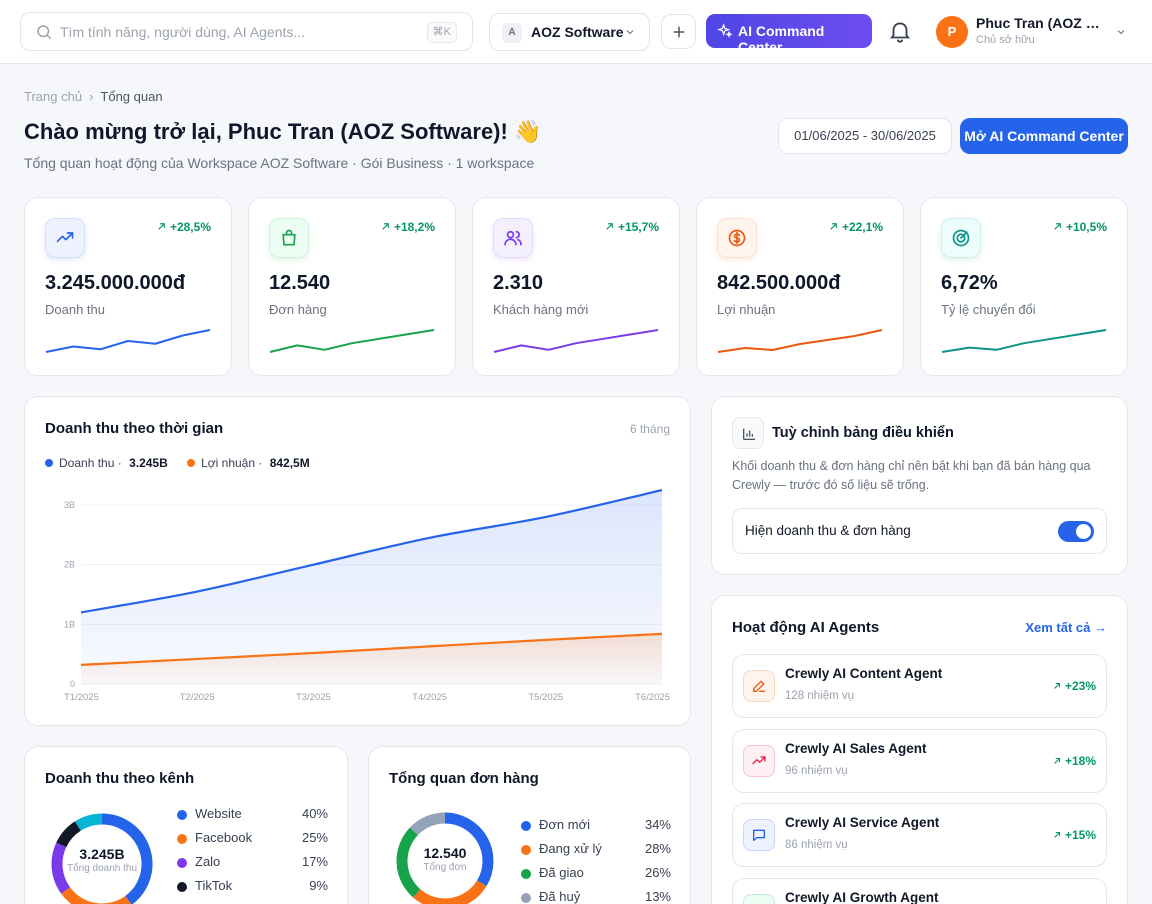 The width and height of the screenshot is (1152, 904). I want to click on agent-item: Crewly AI Growth Agent, so click(919, 890).